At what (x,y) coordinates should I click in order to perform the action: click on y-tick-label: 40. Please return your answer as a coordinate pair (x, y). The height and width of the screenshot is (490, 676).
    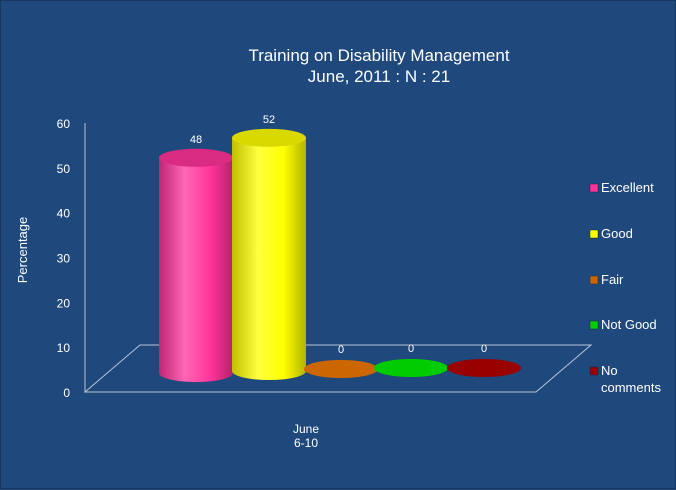
    Looking at the image, I should click on (64, 214).